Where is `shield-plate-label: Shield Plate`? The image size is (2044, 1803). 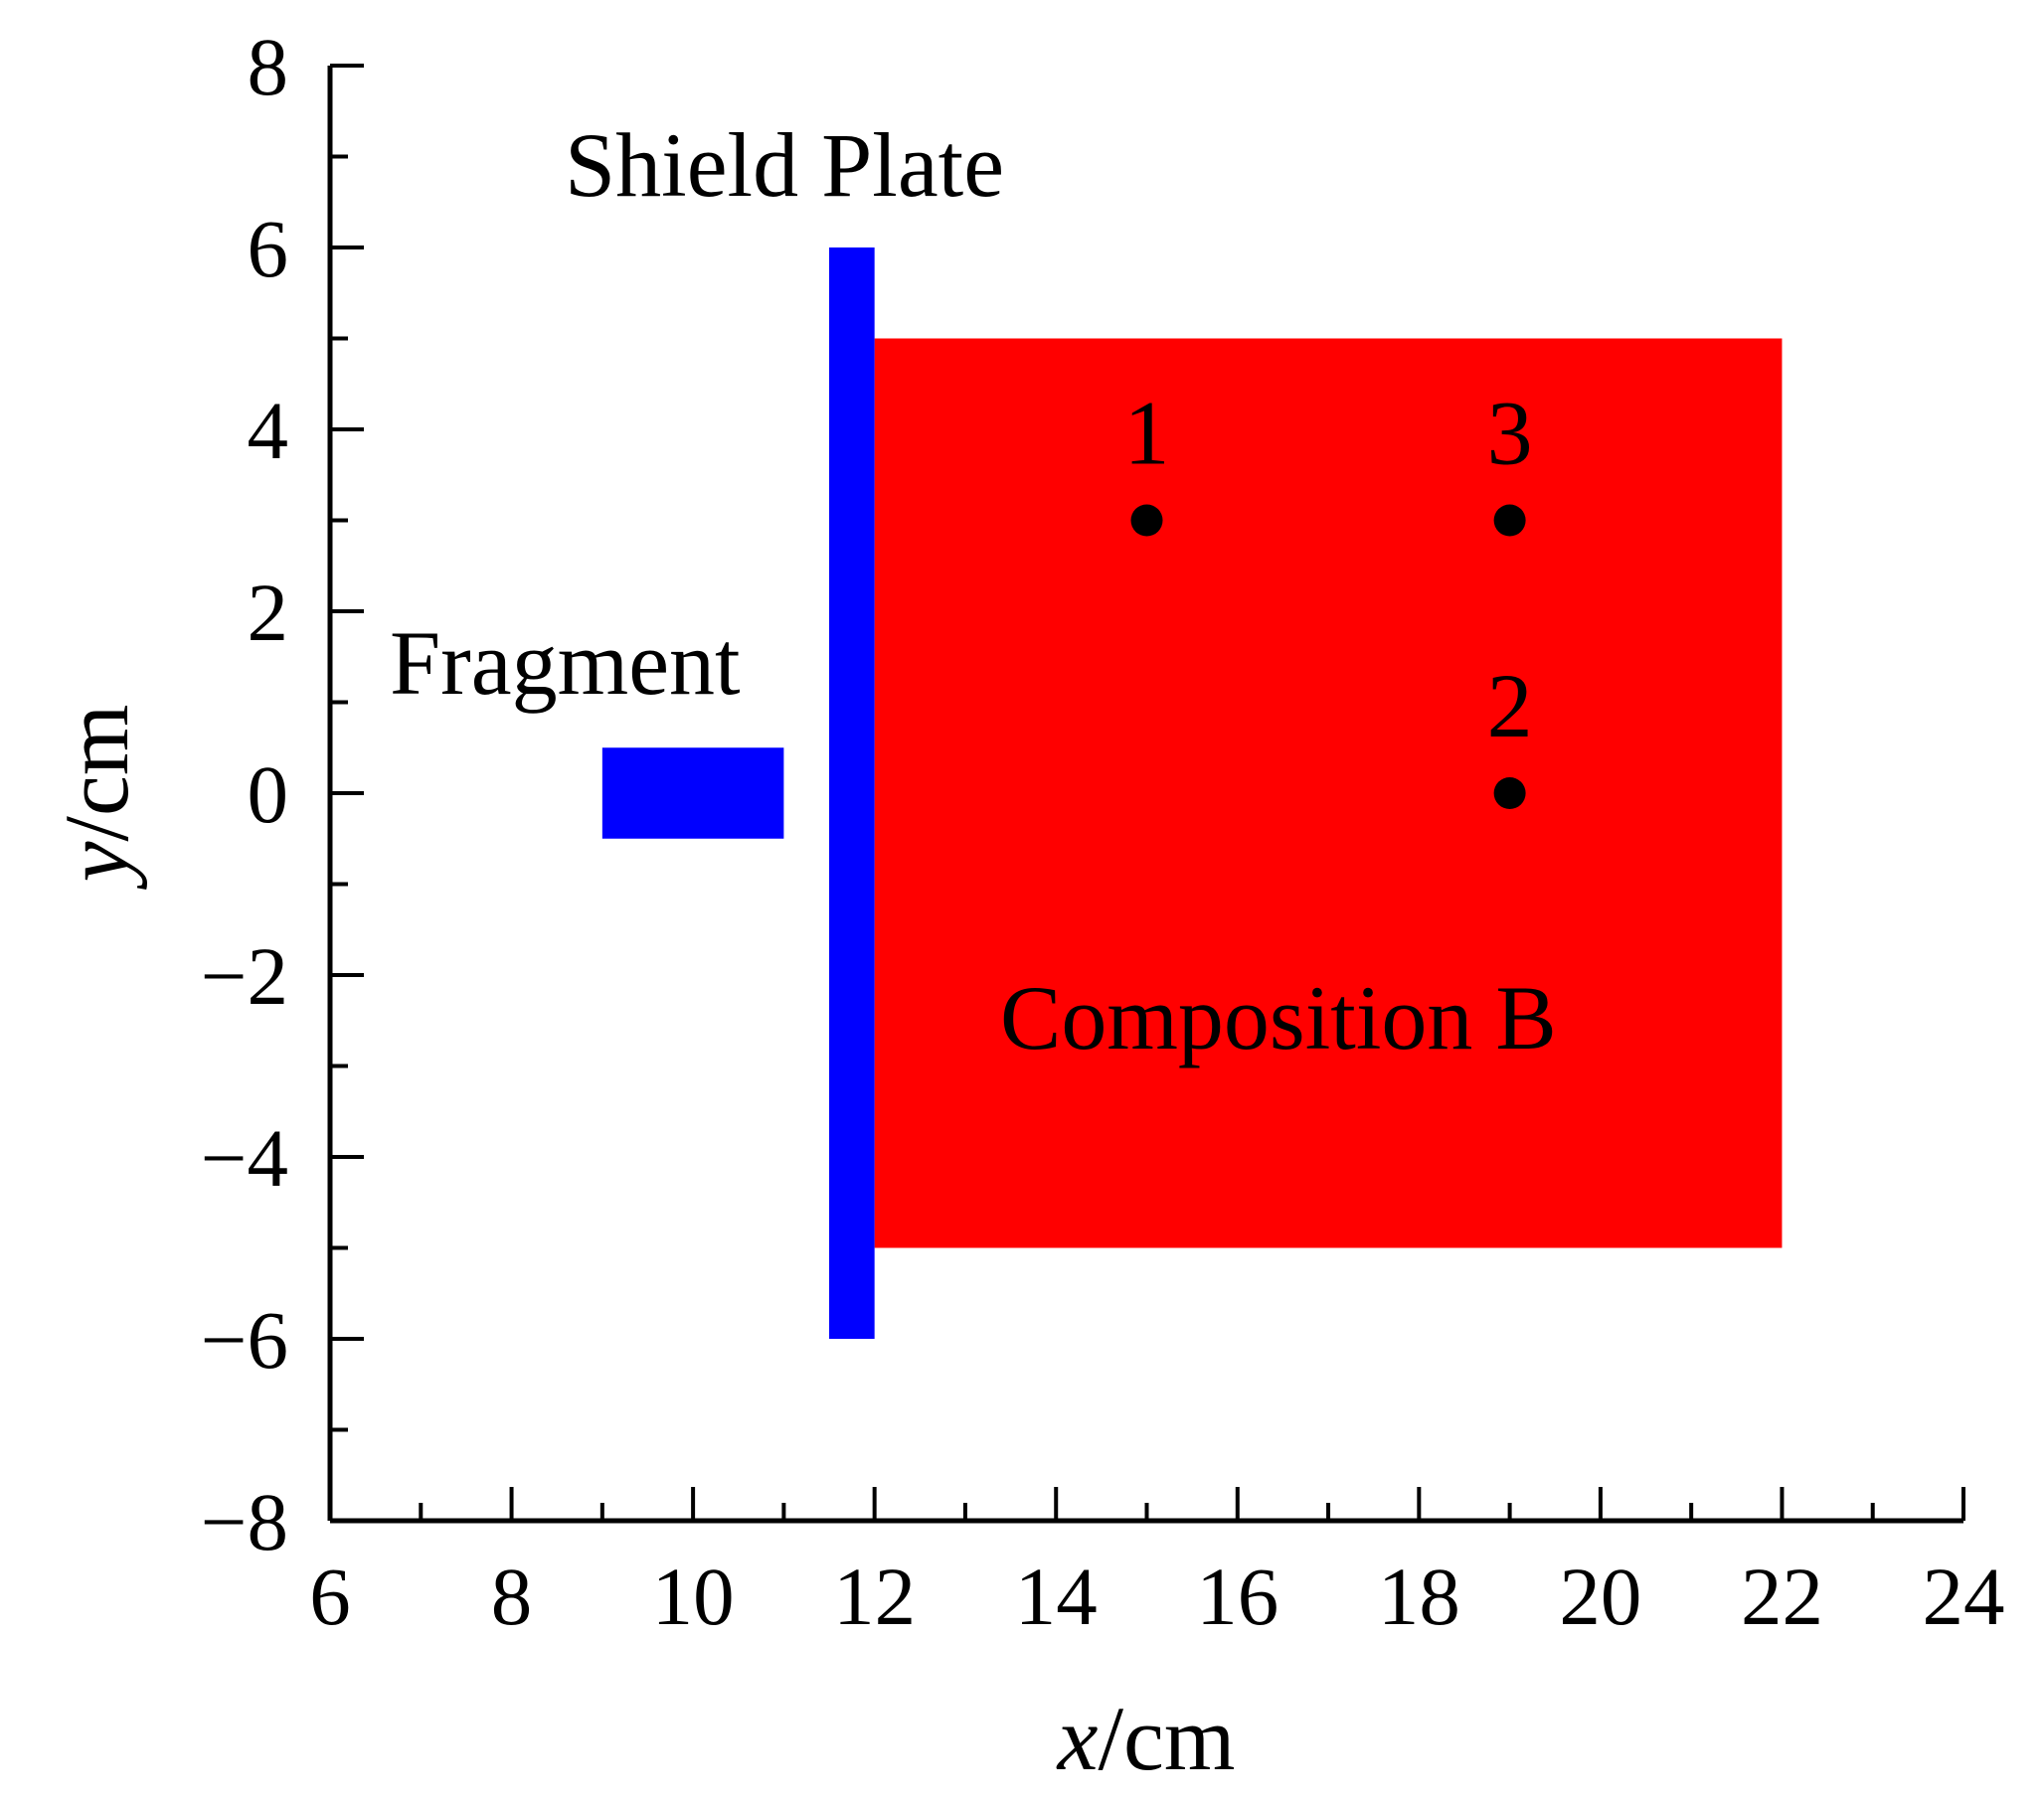
shield-plate-label: Shield Plate is located at coordinates (785, 165).